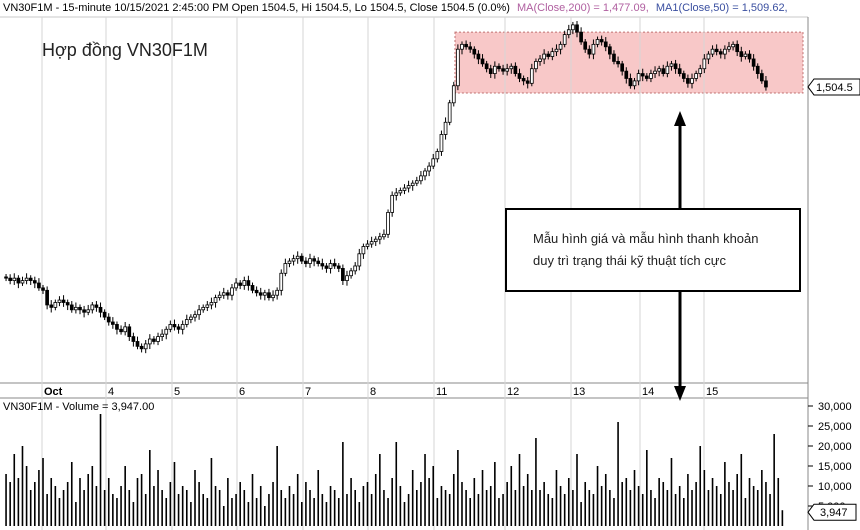 This screenshot has width=860, height=530. I want to click on volume-axis-label: 15,000, so click(835, 467).